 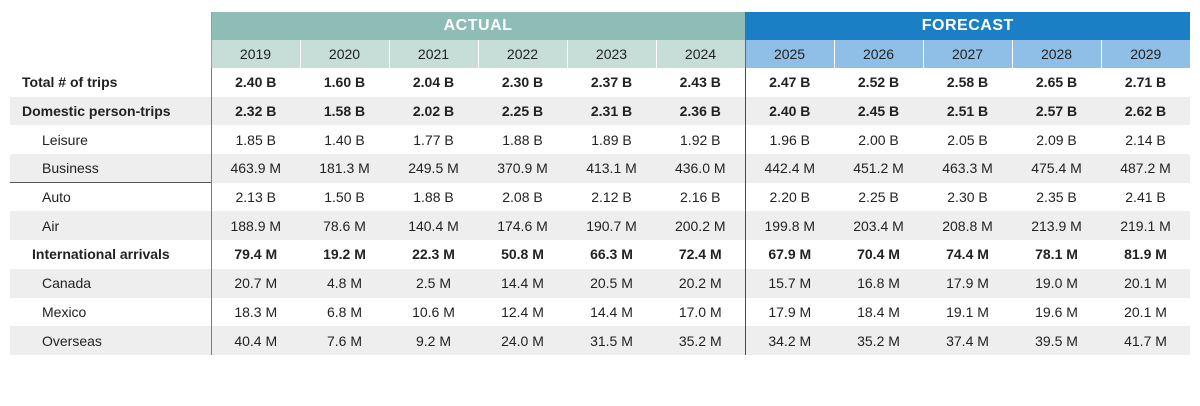 I want to click on table-cell: 66.3 M, so click(x=611, y=254).